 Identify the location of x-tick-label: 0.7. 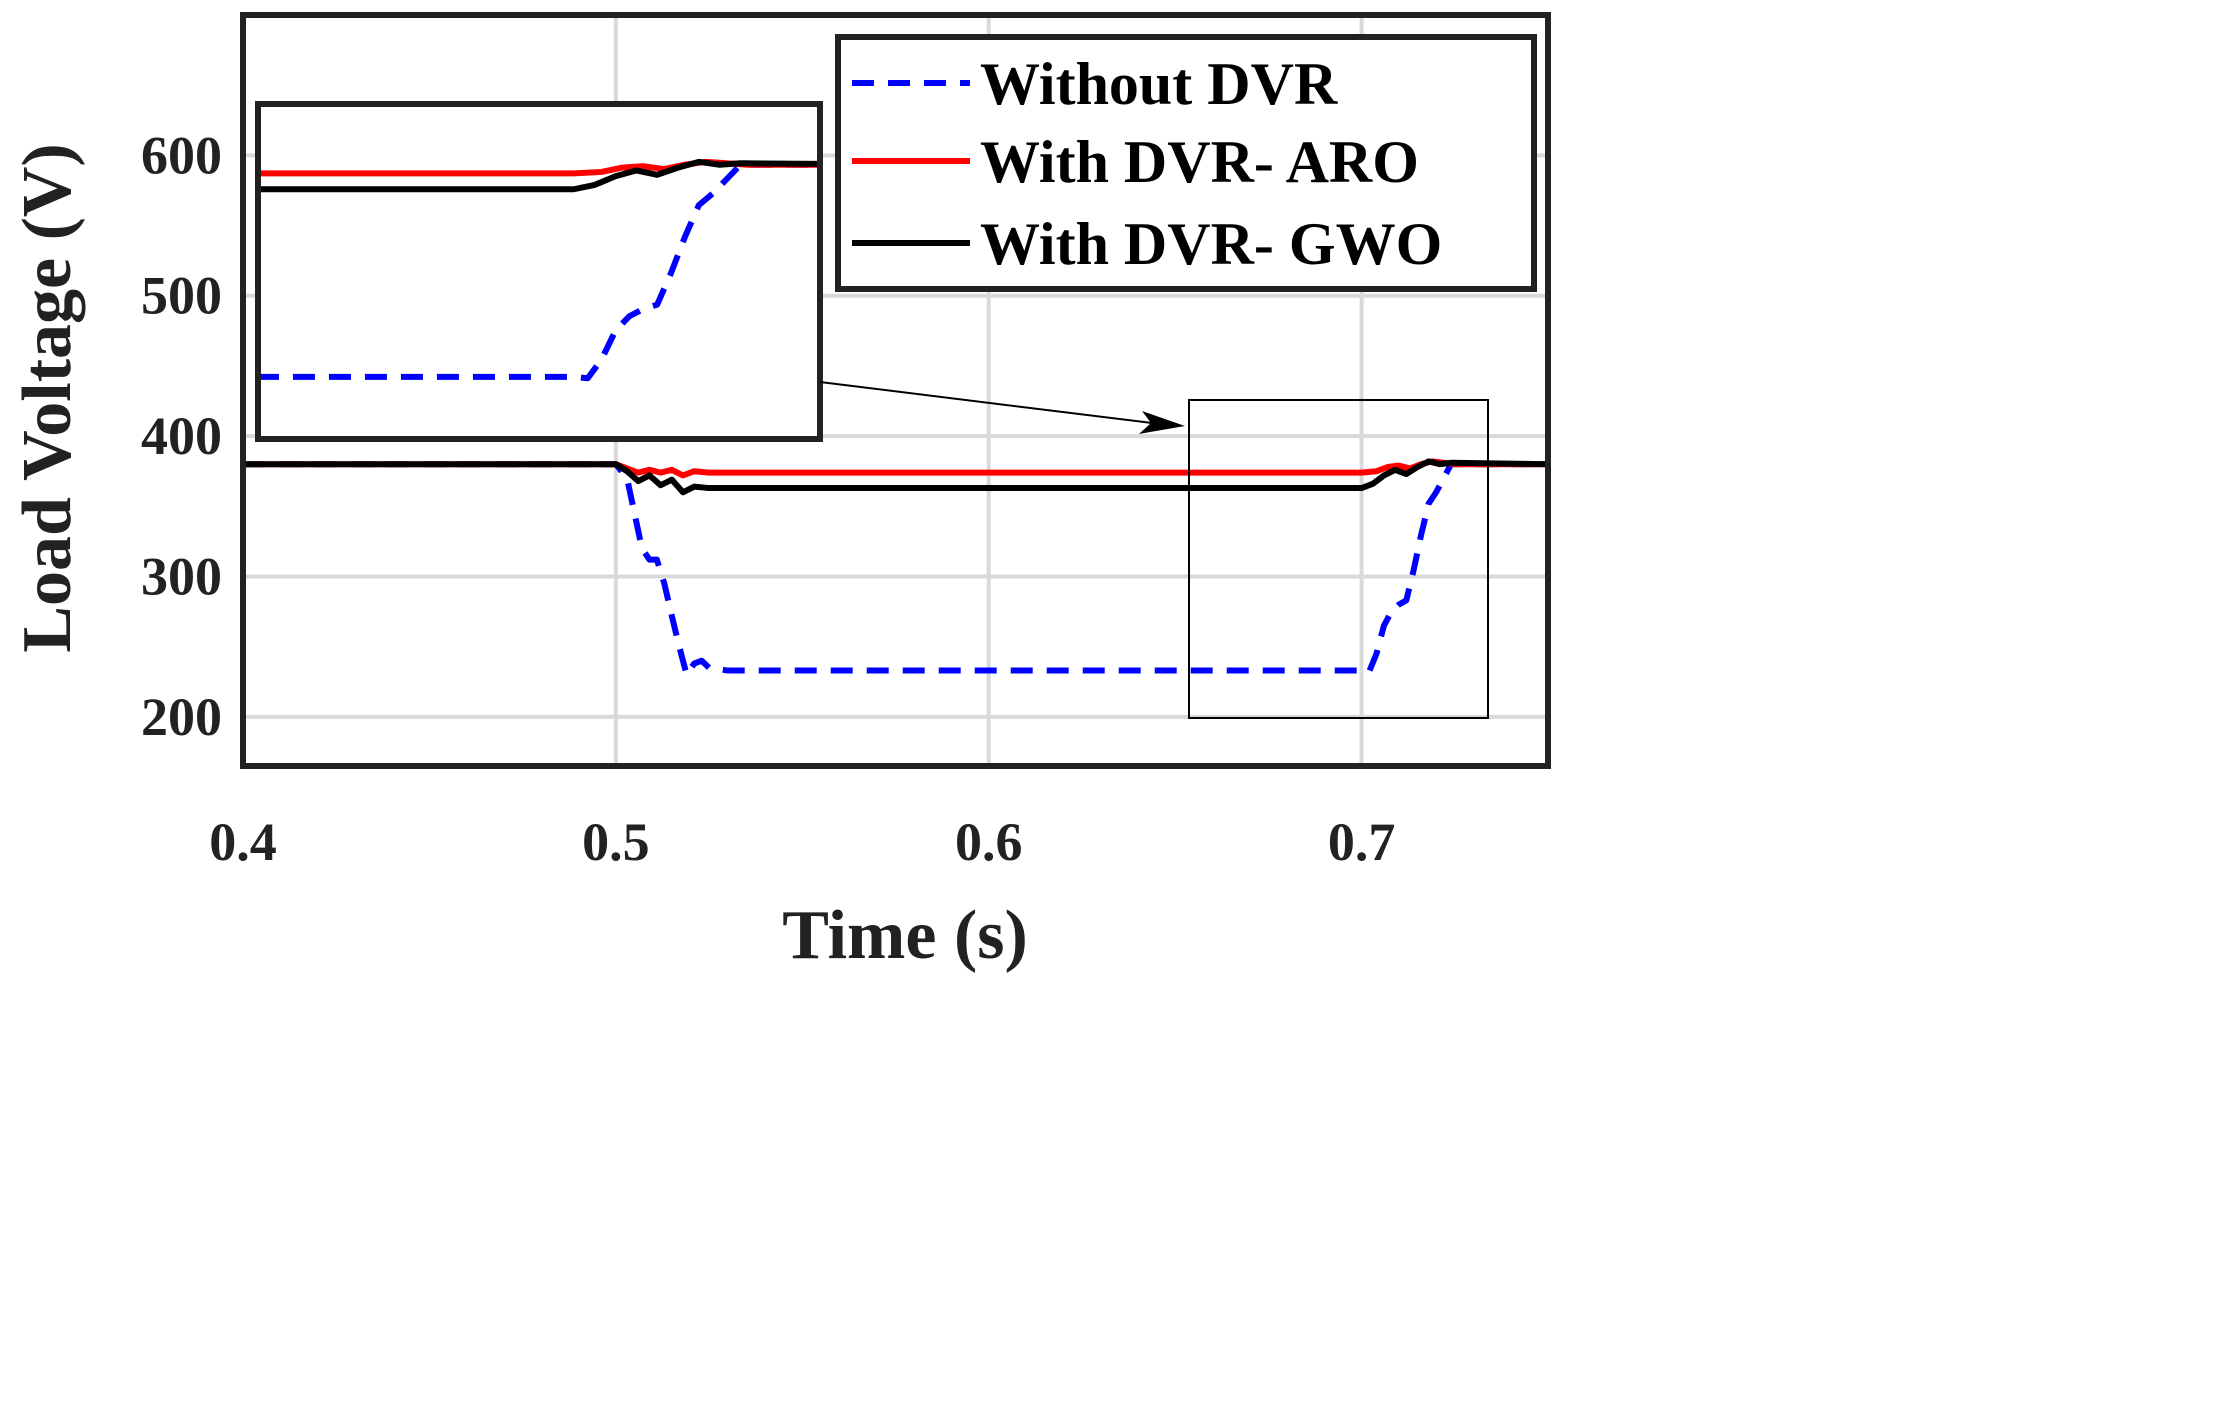
(1362, 842).